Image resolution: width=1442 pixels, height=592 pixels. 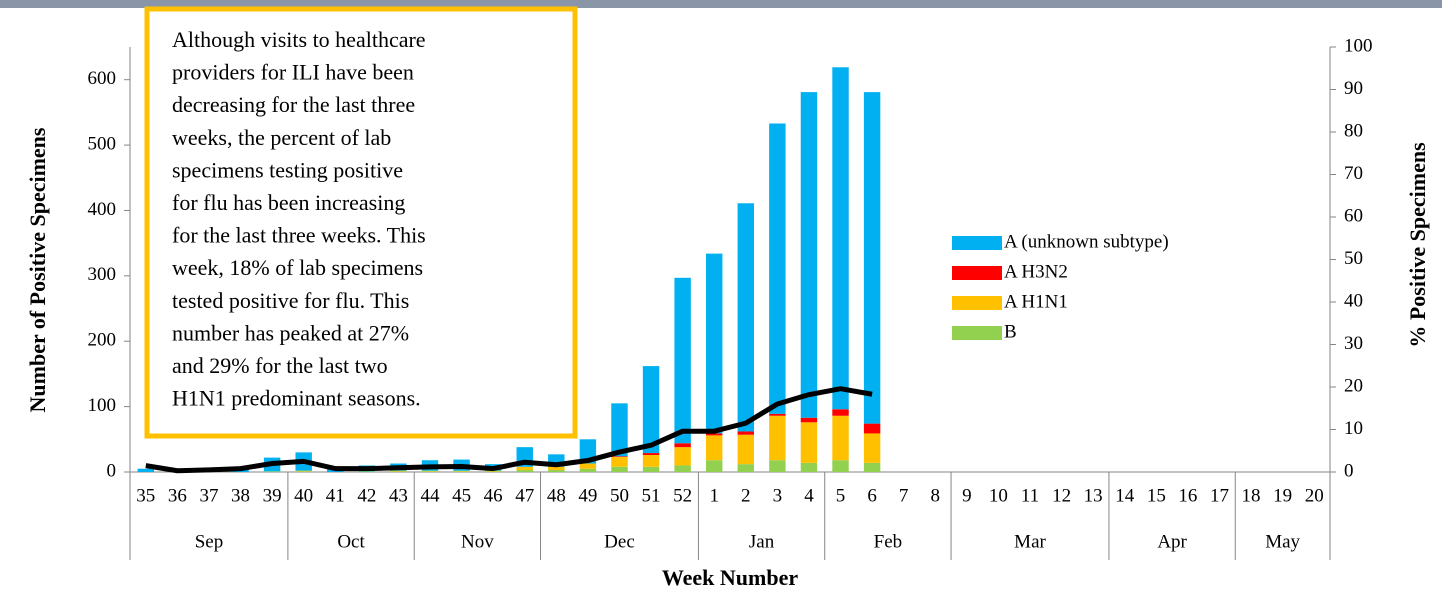 What do you see at coordinates (208, 495) in the screenshot?
I see `x-tick-label: 37` at bounding box center [208, 495].